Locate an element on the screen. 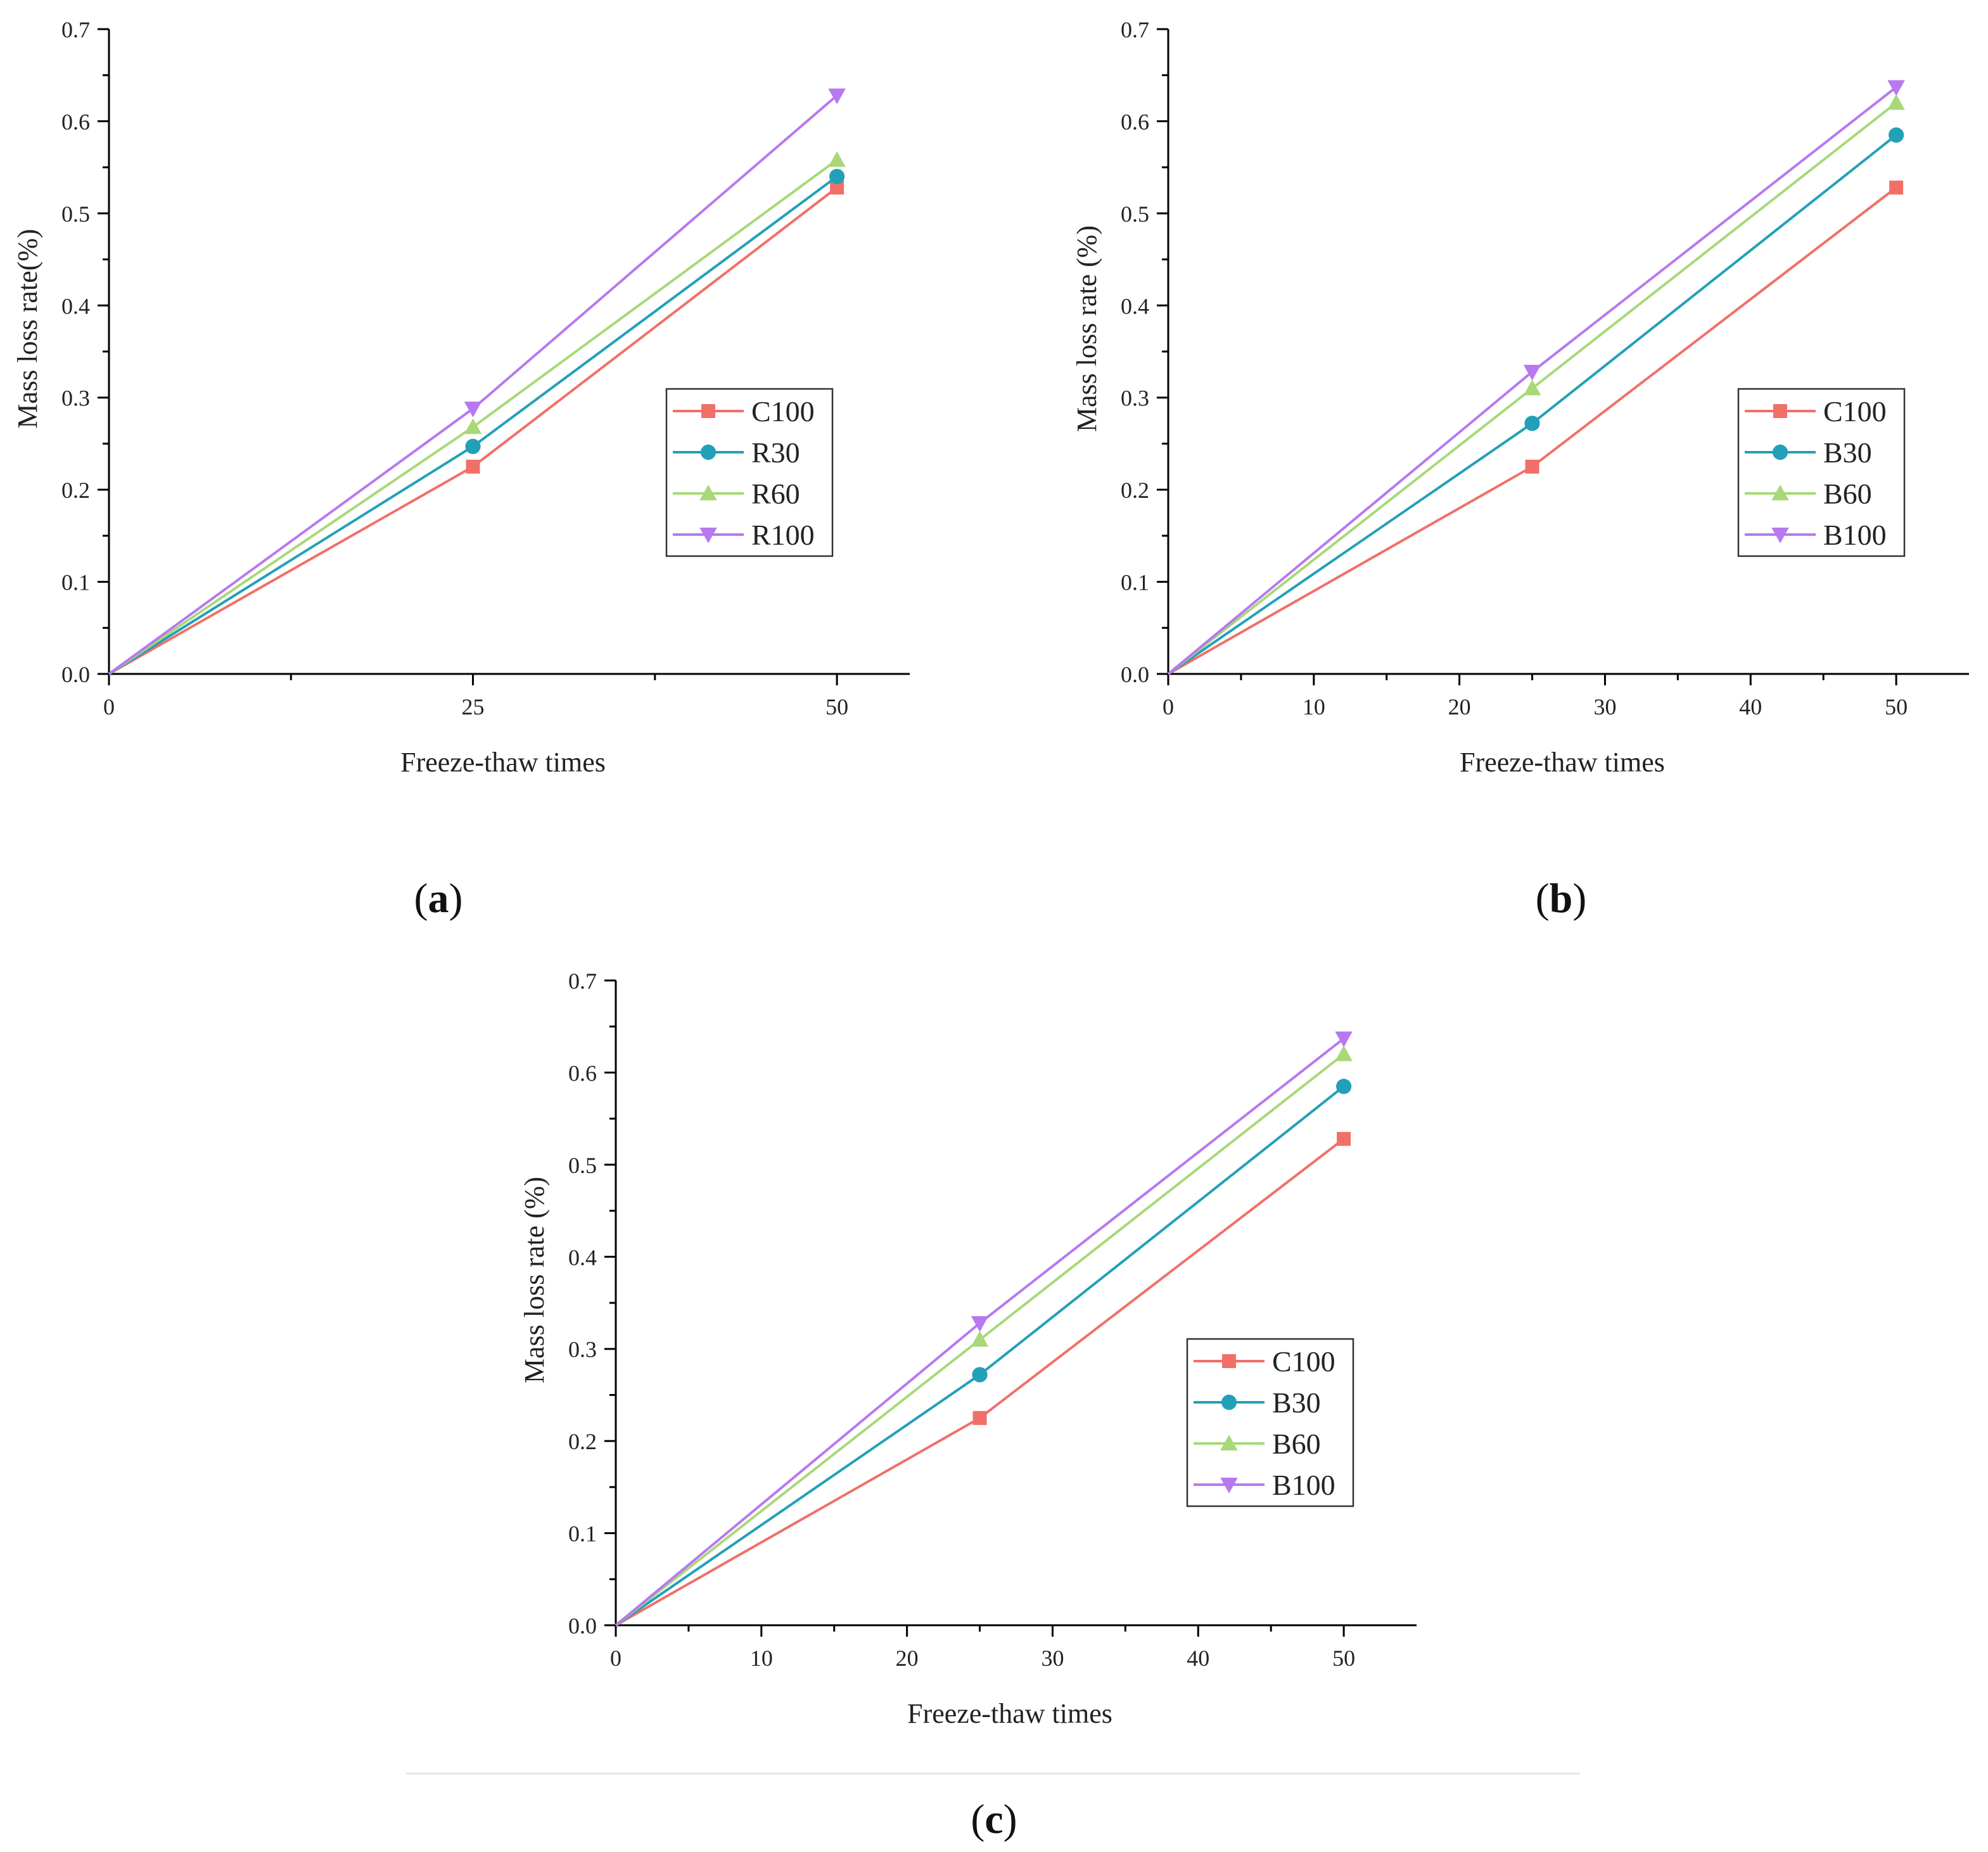 The width and height of the screenshot is (1988, 1852). series-b100 is located at coordinates (984, 1329).